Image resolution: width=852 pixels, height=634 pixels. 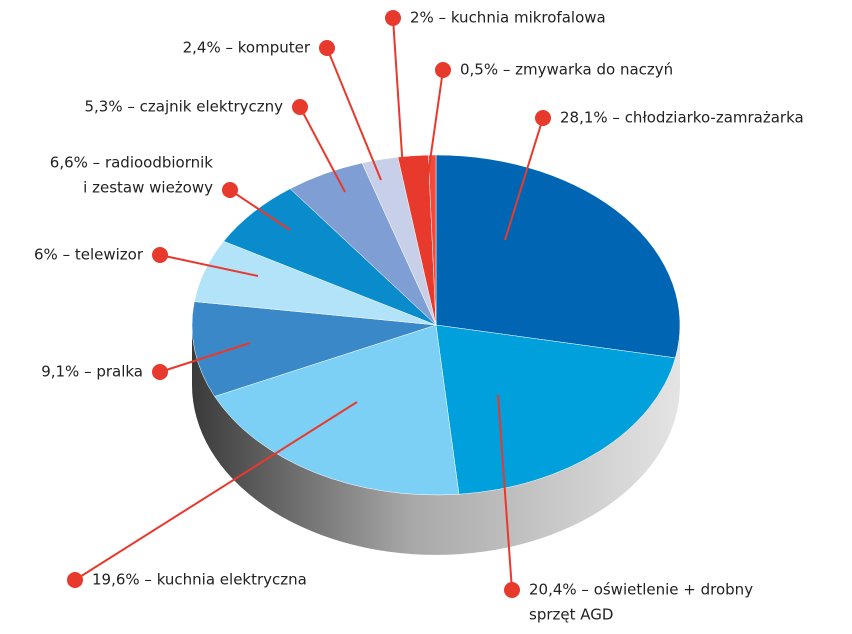 I want to click on slice-label: 5,3% – czajnik elektryczny, so click(x=184, y=107).